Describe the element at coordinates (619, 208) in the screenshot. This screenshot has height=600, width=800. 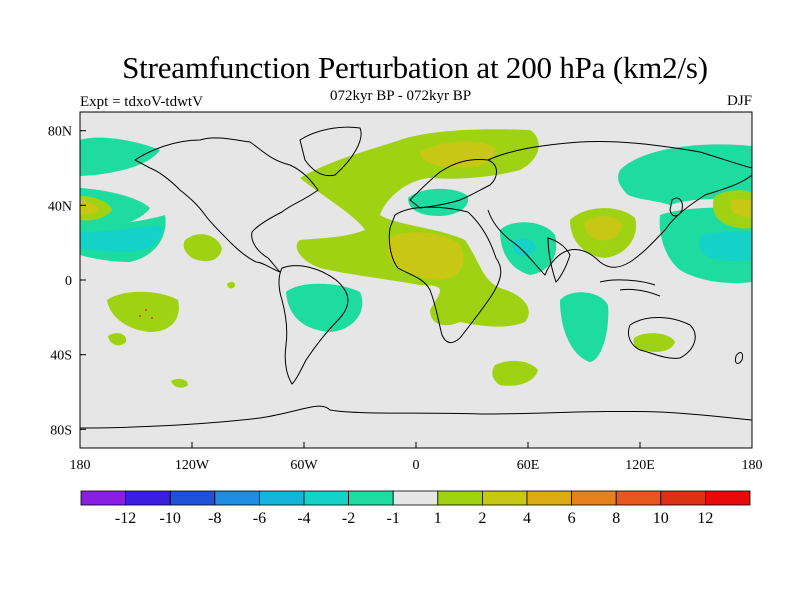
I see `coastline-asia` at that location.